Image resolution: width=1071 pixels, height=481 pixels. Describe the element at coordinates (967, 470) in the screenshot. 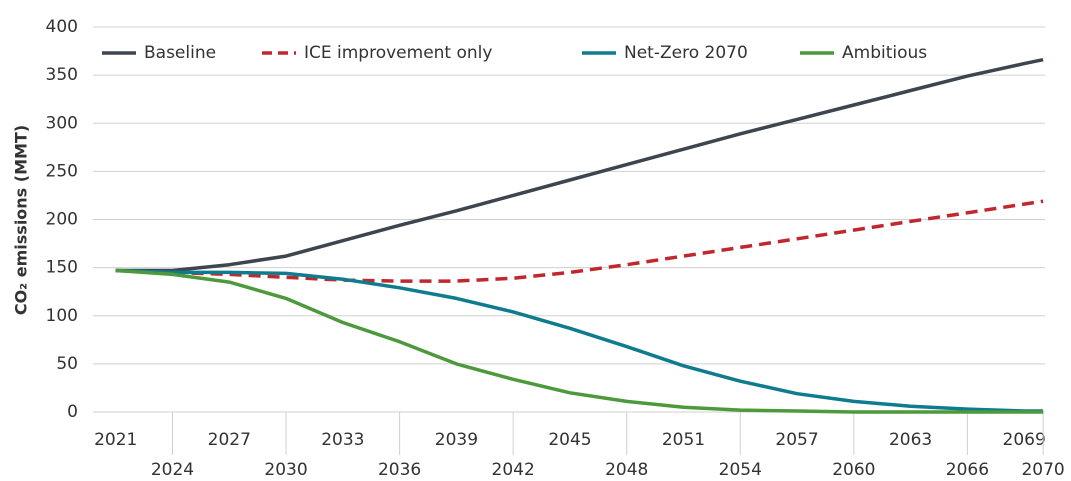

I see `x-tick-label: 2066` at that location.